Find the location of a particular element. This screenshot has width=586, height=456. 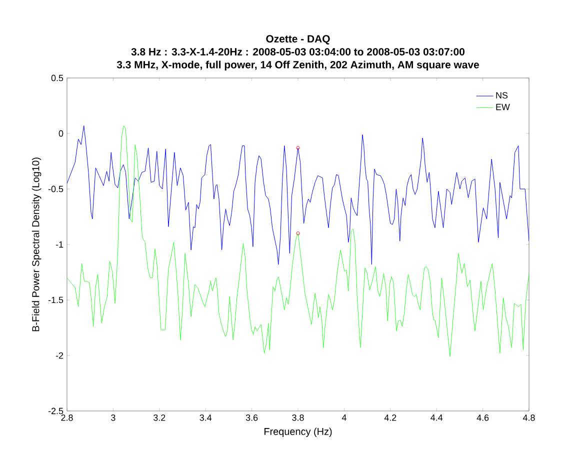

x-tick-label: 4.6 is located at coordinates (482, 417).